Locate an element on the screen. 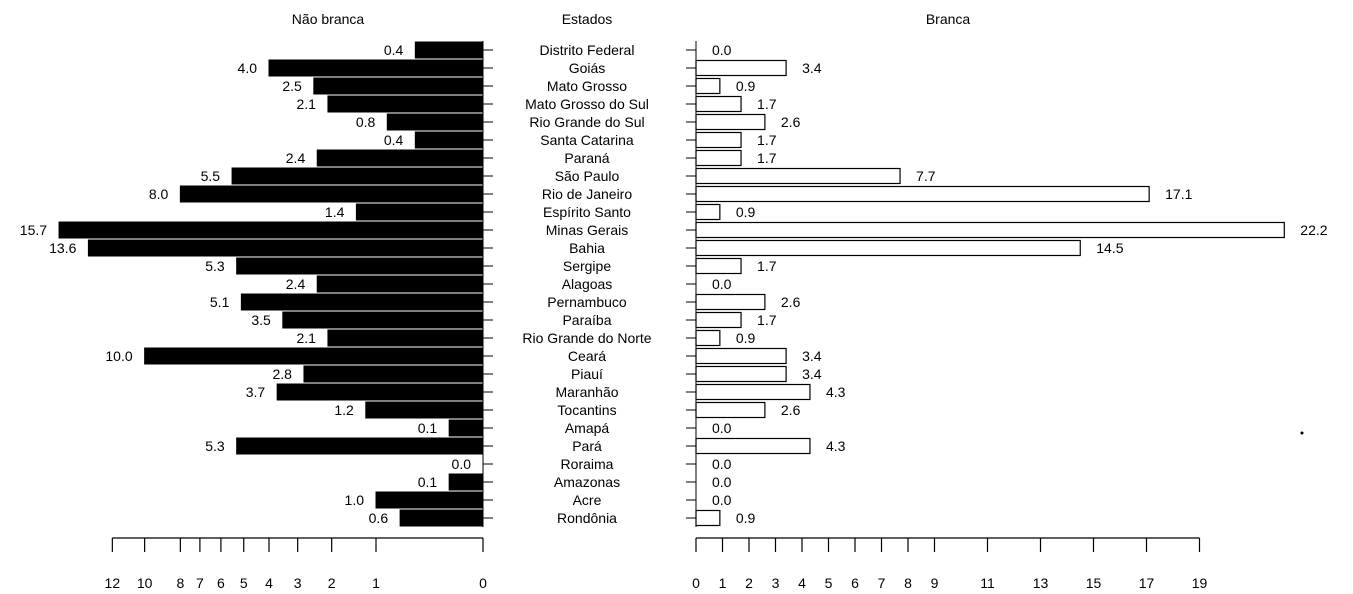  branca-value-label: 14.5 is located at coordinates (1109, 248).